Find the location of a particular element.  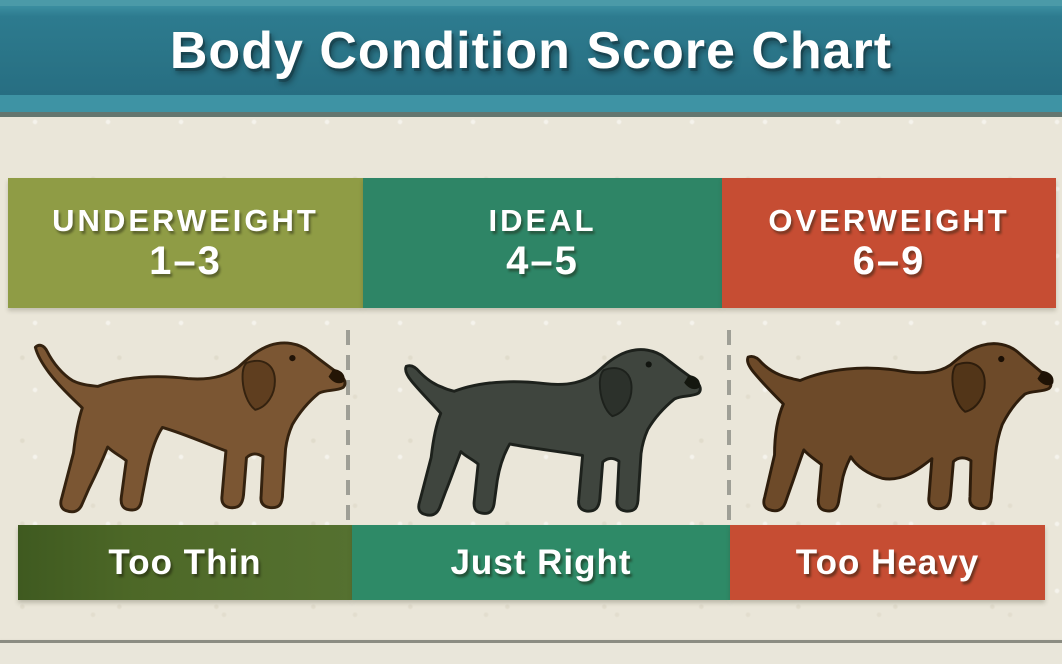

surface-below-poster is located at coordinates (531, 653).